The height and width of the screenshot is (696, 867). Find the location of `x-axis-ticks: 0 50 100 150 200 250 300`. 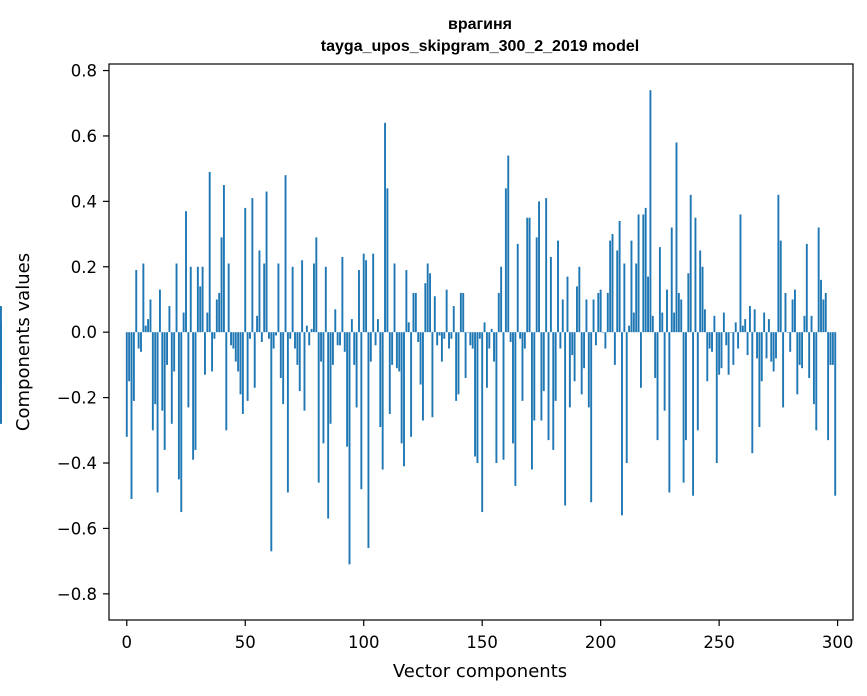

x-axis-ticks: 0 50 100 150 200 250 300 is located at coordinates (487, 636).